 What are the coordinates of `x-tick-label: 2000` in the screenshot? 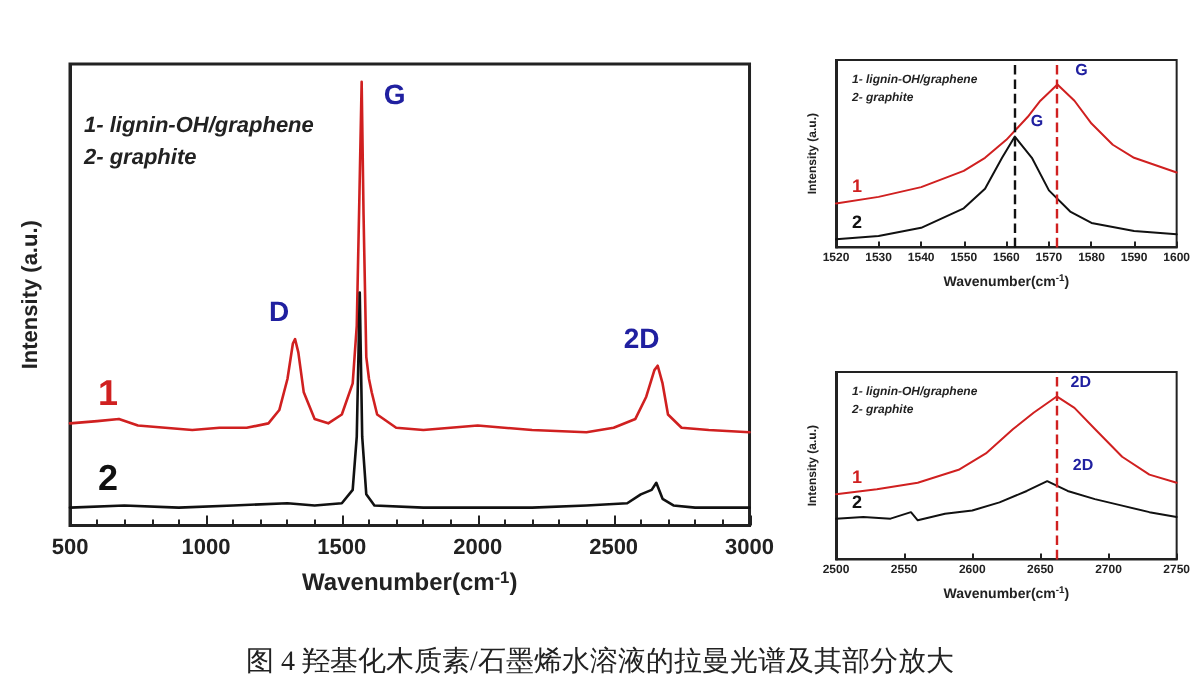 It's located at (478, 548).